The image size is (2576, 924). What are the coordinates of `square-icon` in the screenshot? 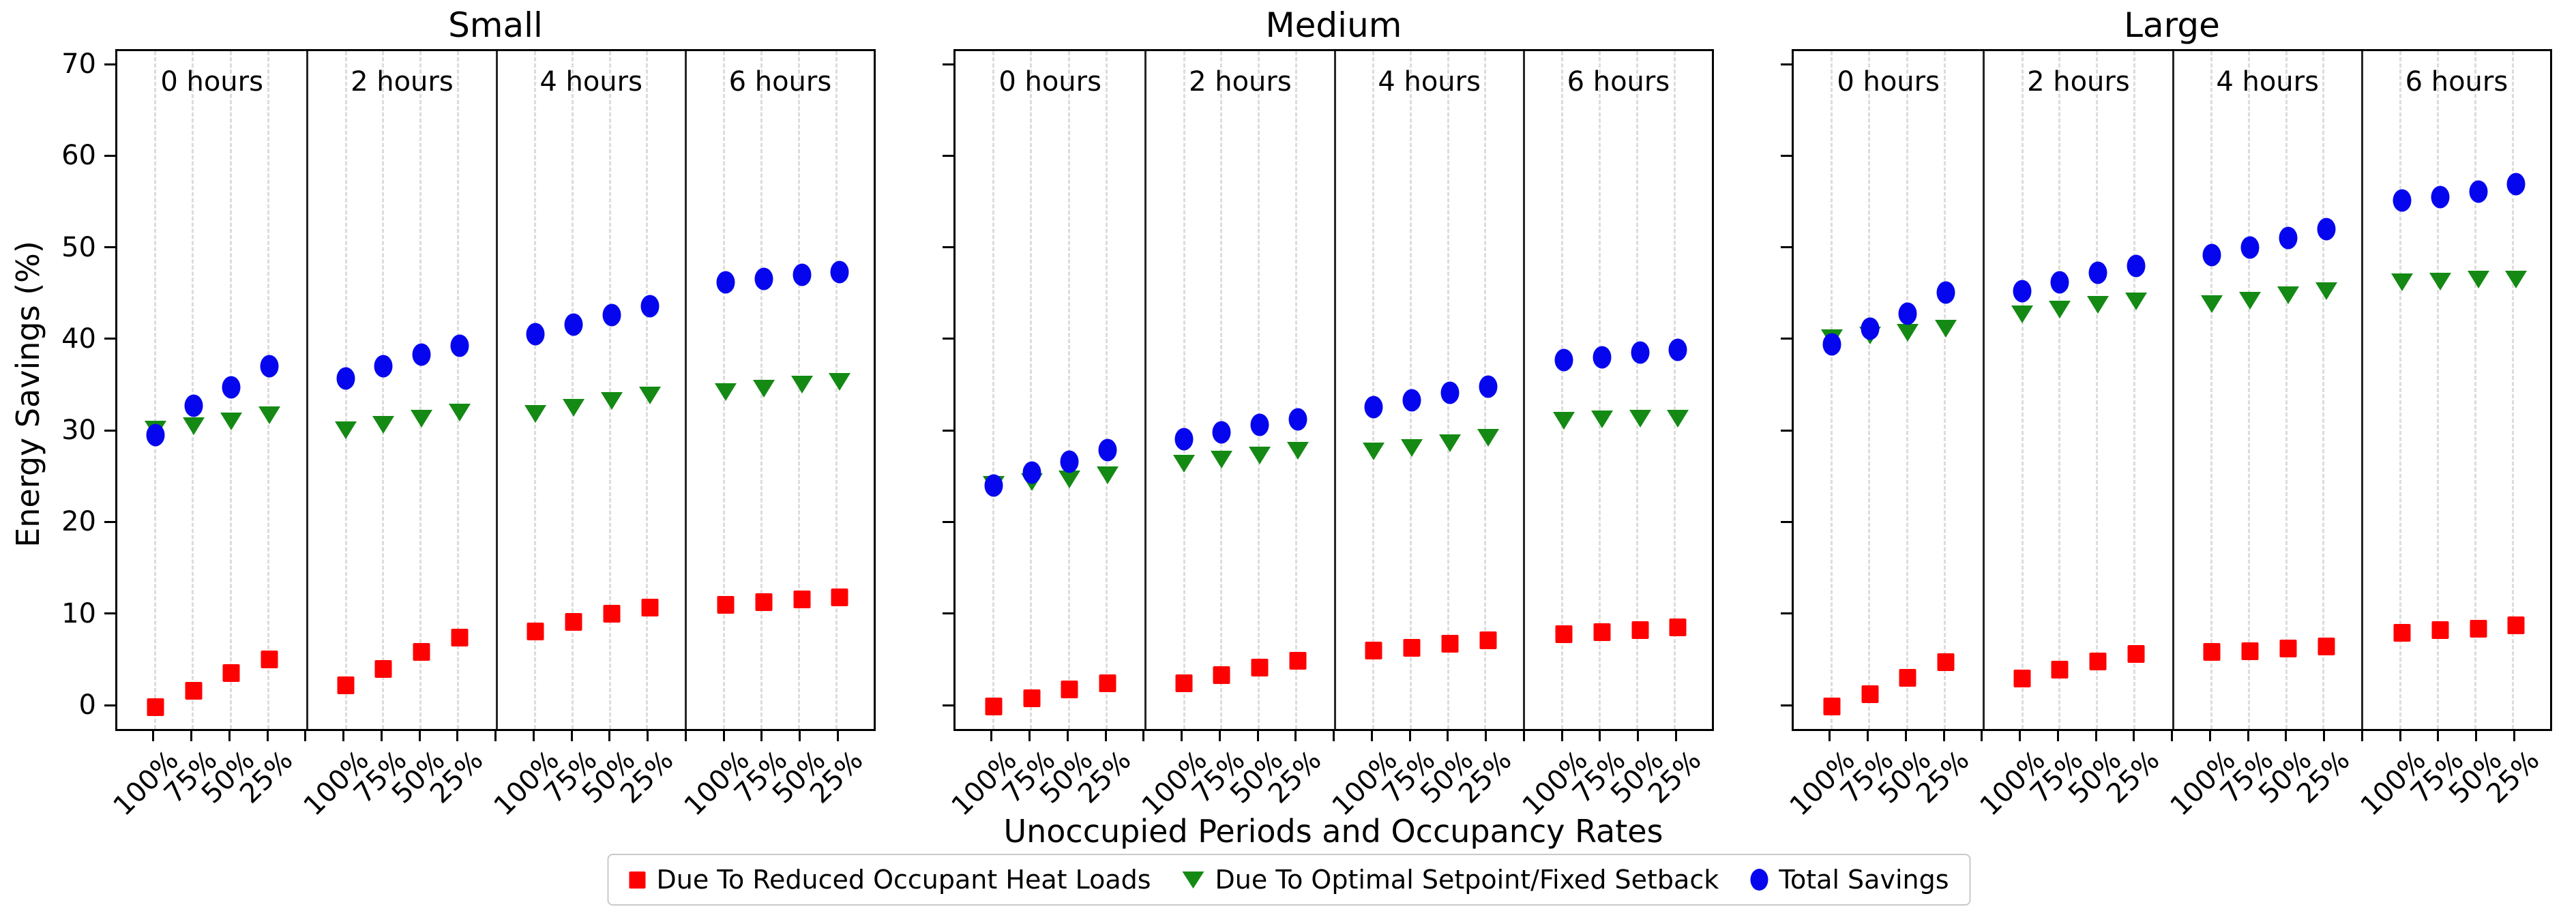 It's located at (637, 880).